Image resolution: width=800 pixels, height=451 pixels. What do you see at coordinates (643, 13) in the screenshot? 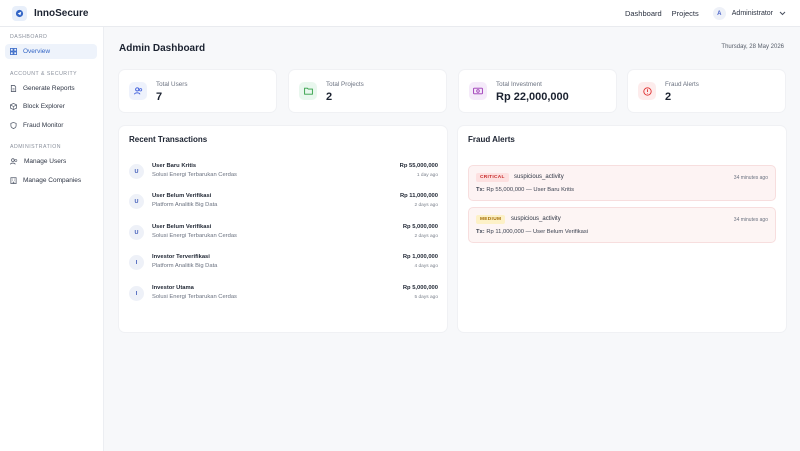
I see `nav-dashboard-link: Dashboard` at bounding box center [643, 13].